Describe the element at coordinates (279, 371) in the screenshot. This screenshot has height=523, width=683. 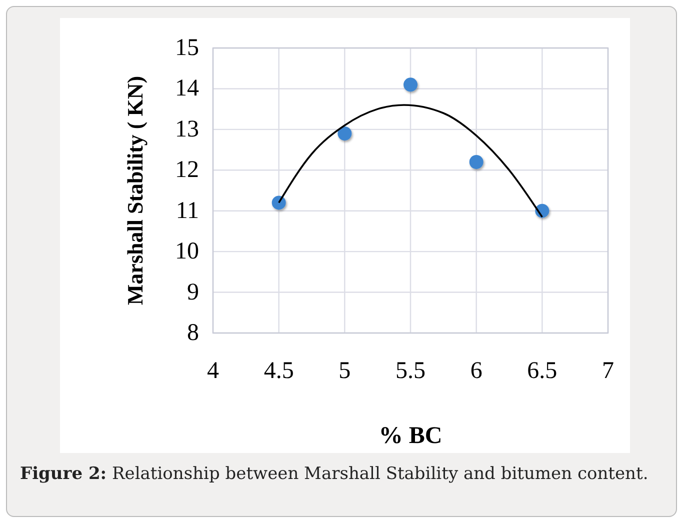
I see `x-tick-label: 4.5` at that location.